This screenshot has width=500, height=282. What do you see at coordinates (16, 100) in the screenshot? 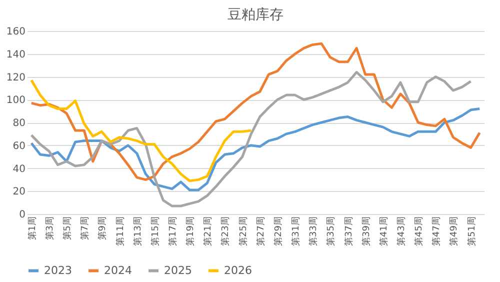
I see `y-tick-label: 100` at bounding box center [16, 100].